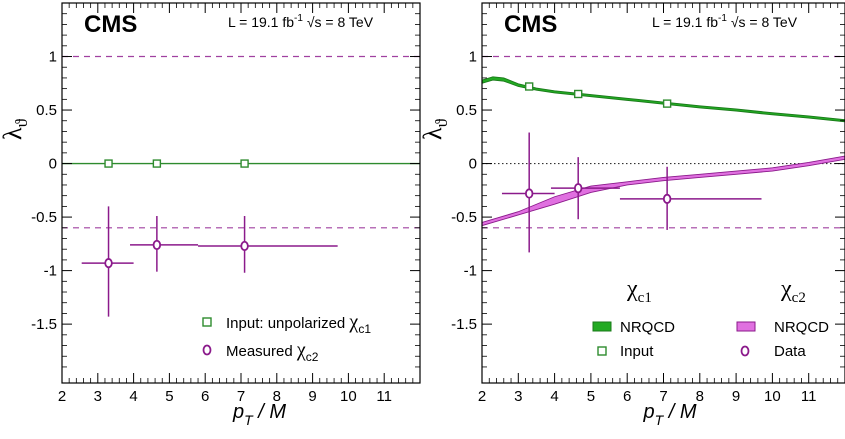 The width and height of the screenshot is (845, 439). What do you see at coordinates (286, 337) in the screenshot?
I see `left-legend: Input: unpolarized χc1 Measured χc2` at bounding box center [286, 337].